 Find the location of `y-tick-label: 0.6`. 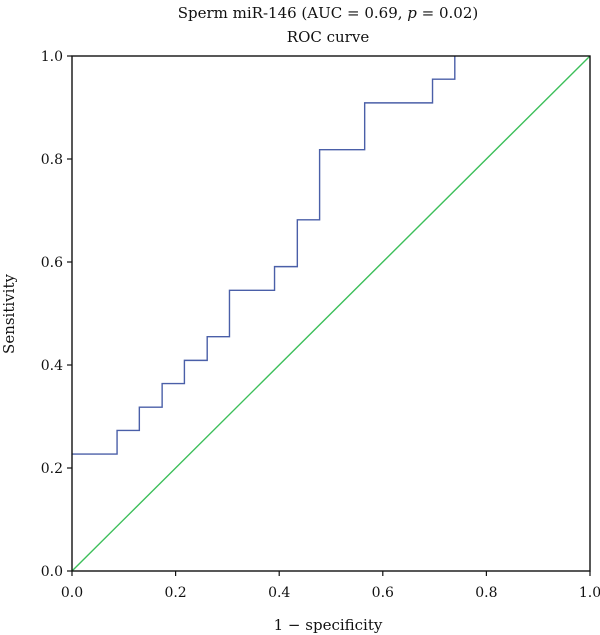

y-tick-label: 0.6 is located at coordinates (52, 263).